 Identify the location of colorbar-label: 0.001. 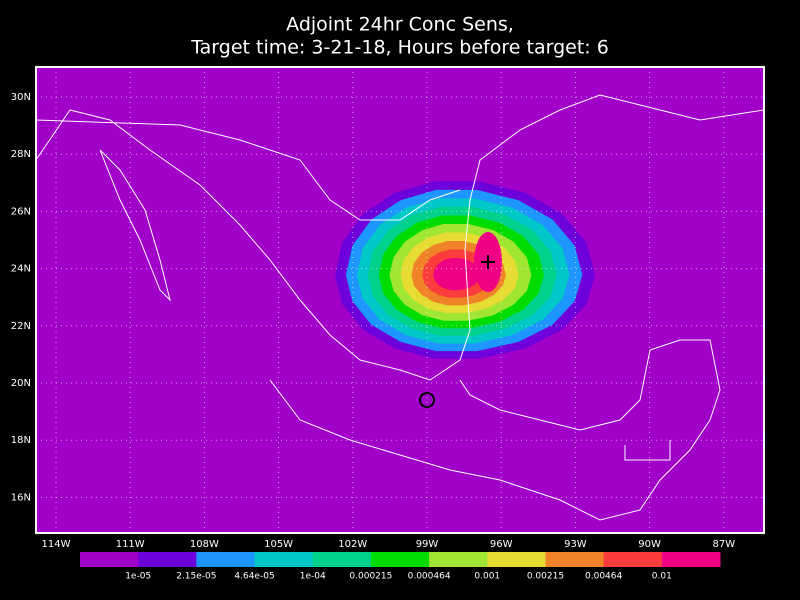
(487, 577).